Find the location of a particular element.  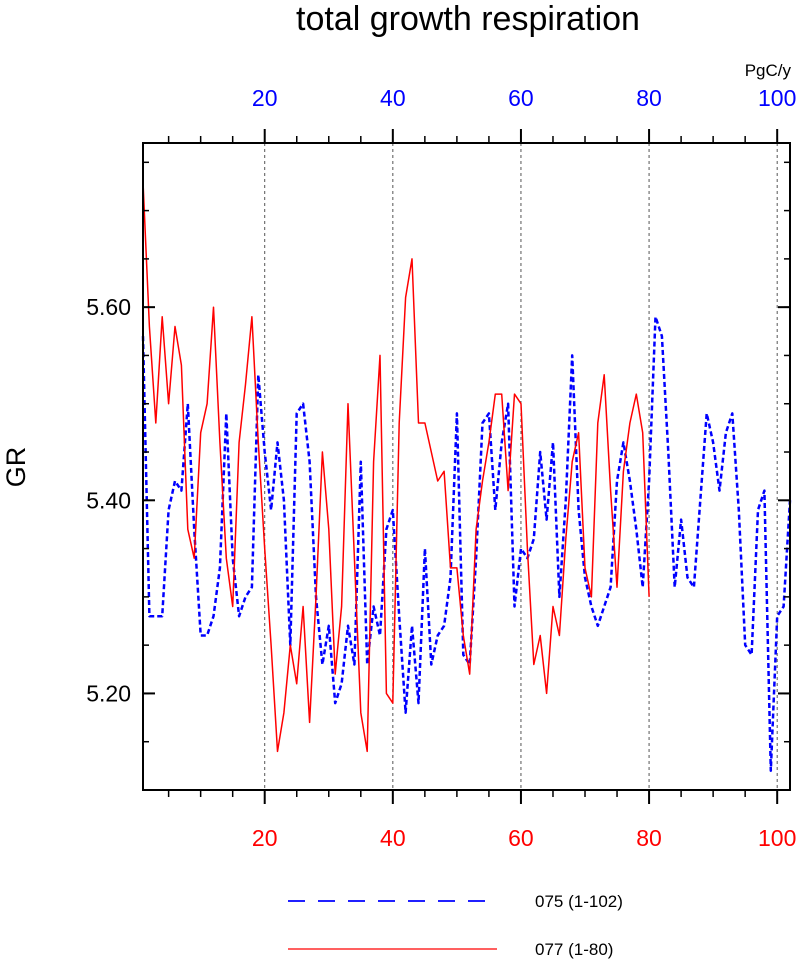

x-top-tick-label: 20 is located at coordinates (265, 98).